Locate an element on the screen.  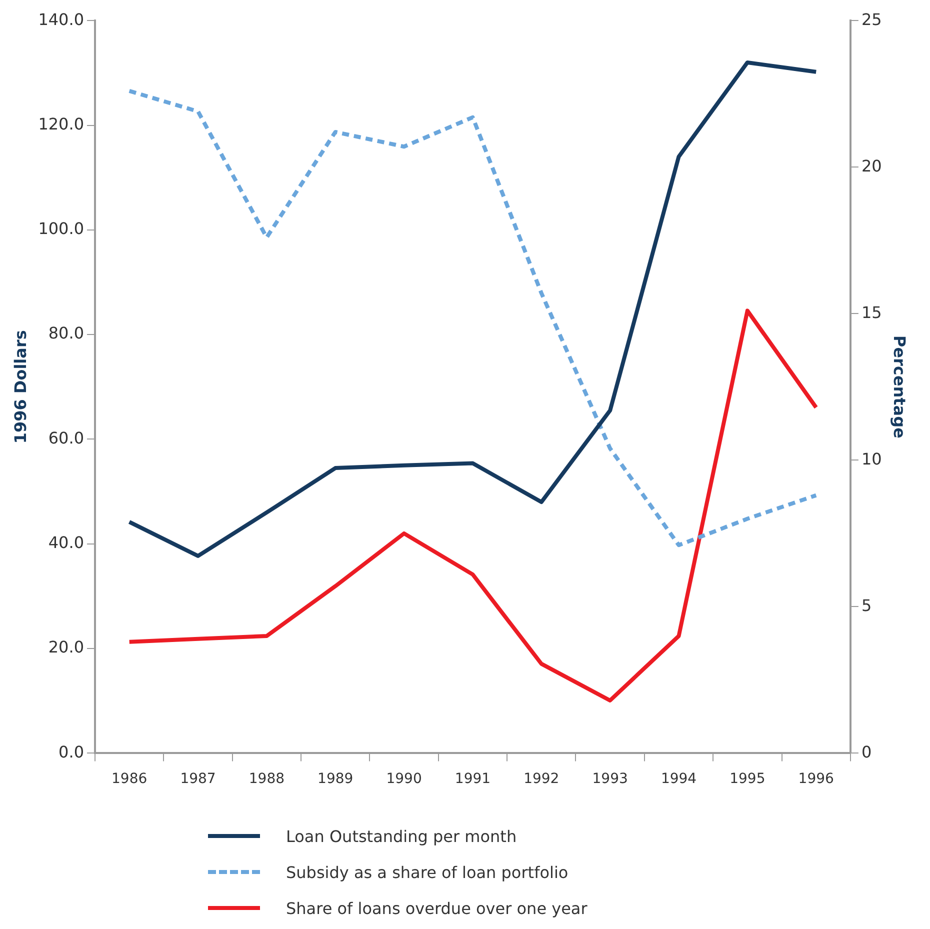
legend-label: Subsidy as a share of loan portfolio is located at coordinates (427, 872).